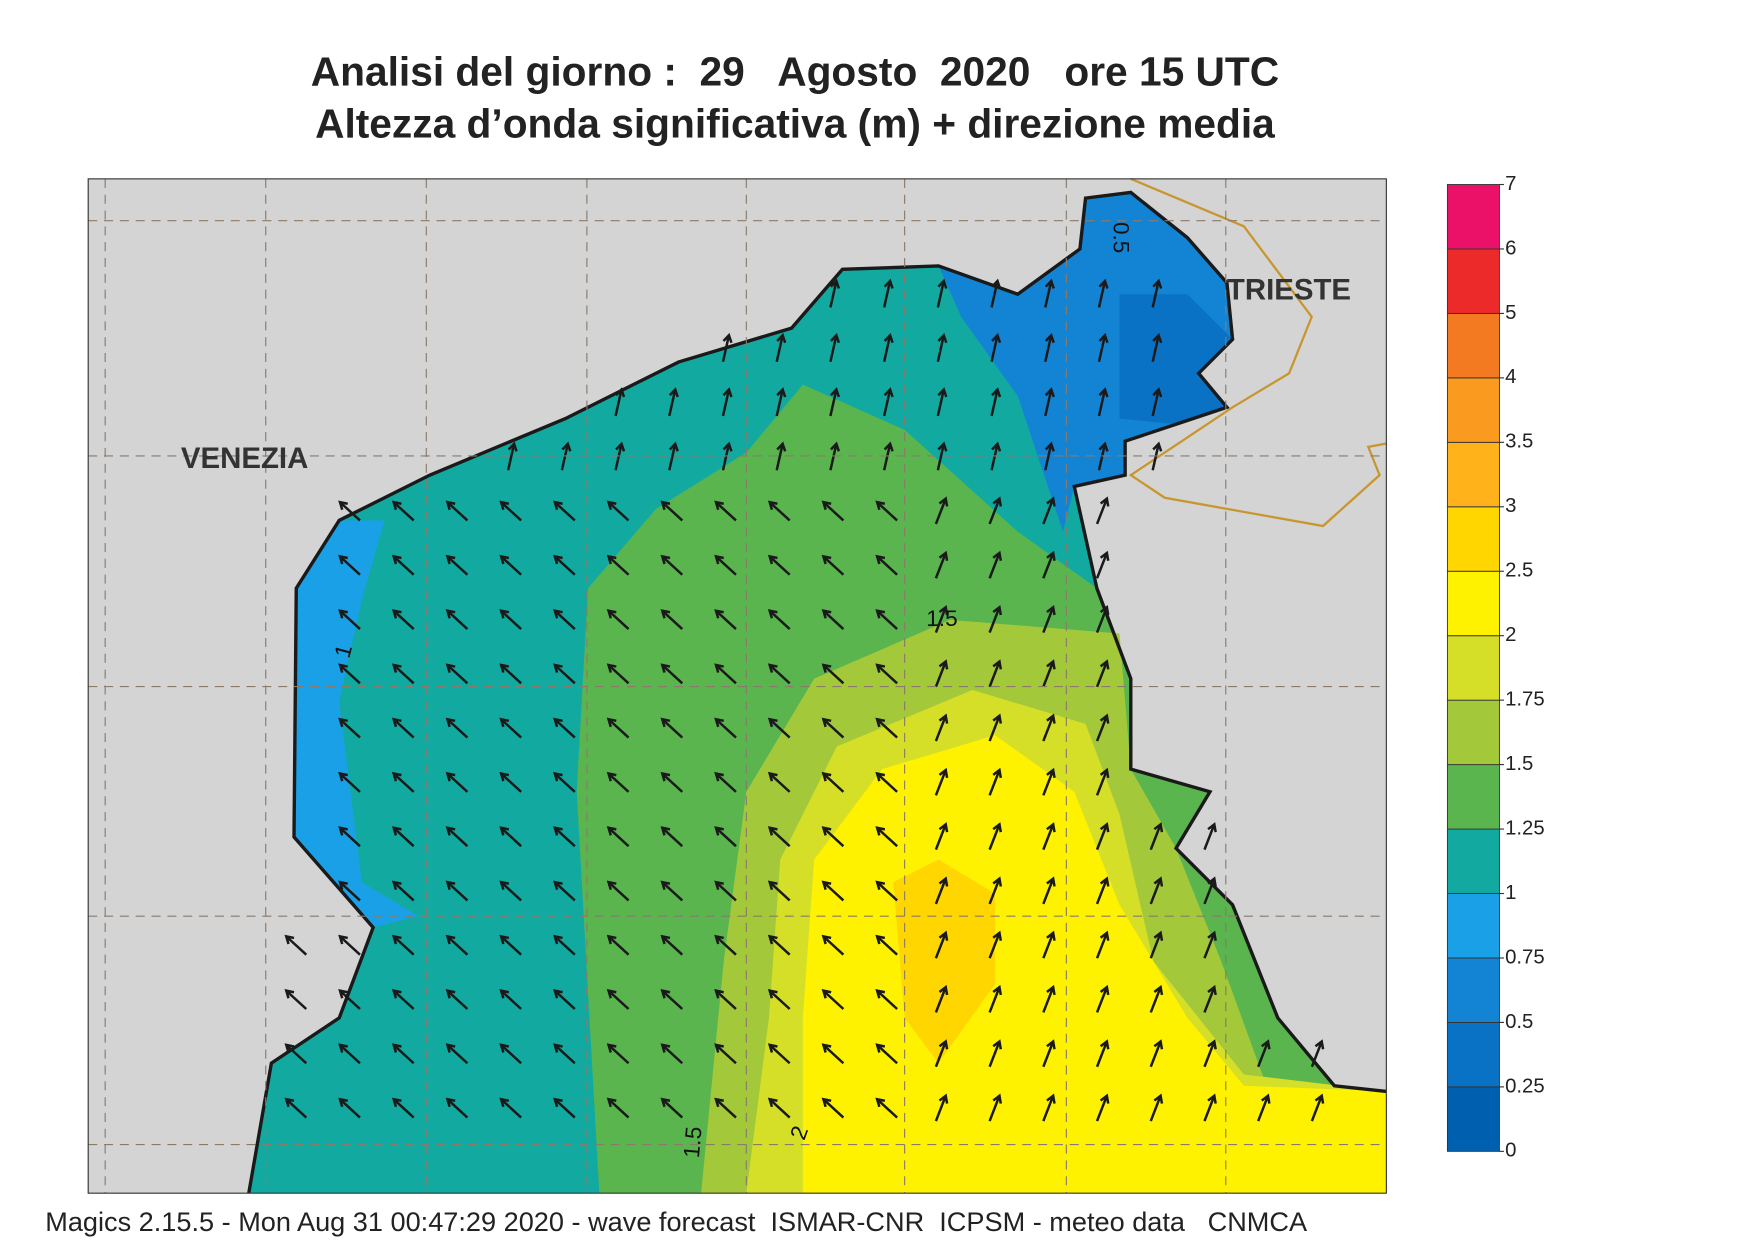 This screenshot has width=1755, height=1242. Describe the element at coordinates (1525, 1086) in the screenshot. I see `colorbar-tick-label: 0.25` at that location.